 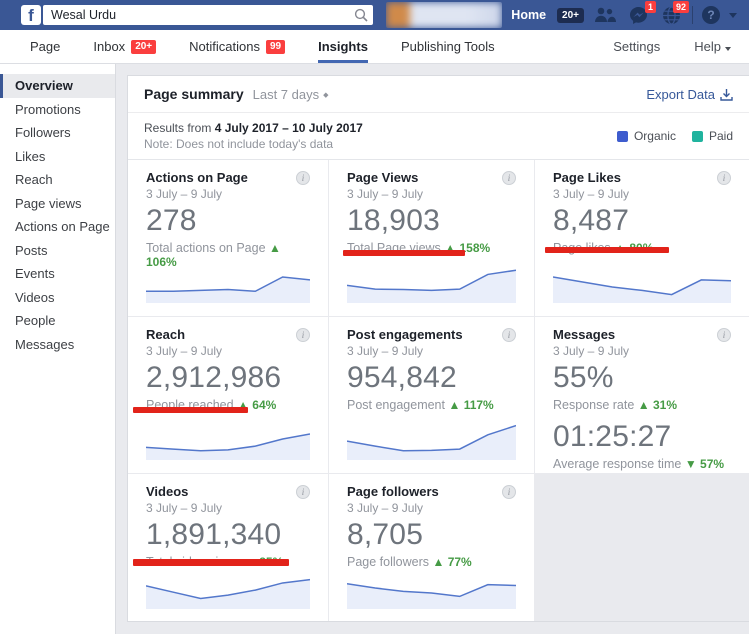 I want to click on card-value: 18,903, so click(x=393, y=220).